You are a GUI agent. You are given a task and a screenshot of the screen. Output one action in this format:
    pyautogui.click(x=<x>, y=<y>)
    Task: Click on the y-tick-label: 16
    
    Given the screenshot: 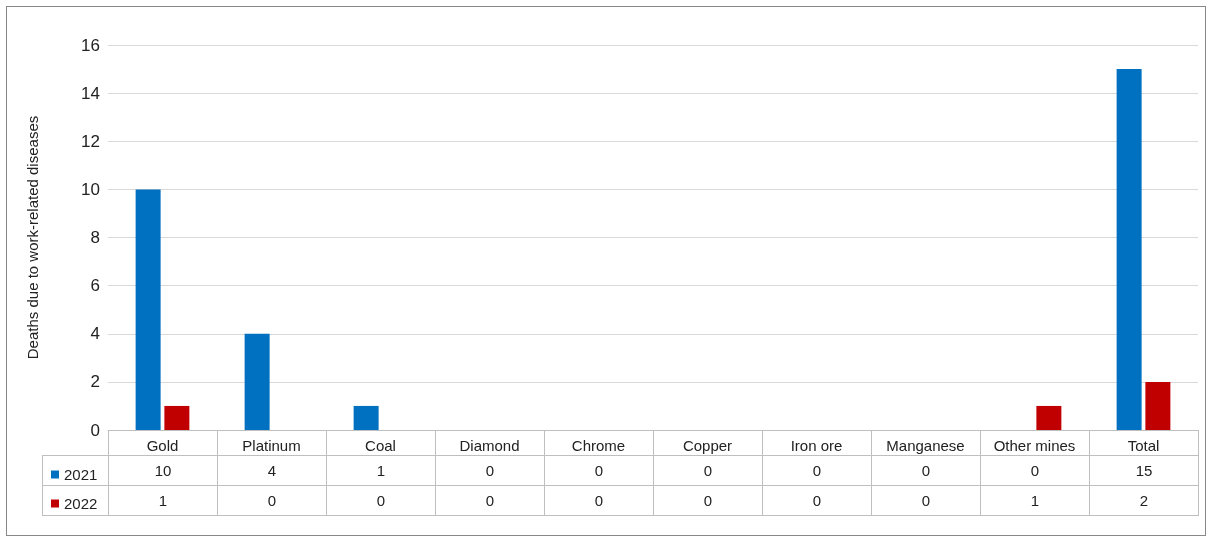 What is the action you would take?
    pyautogui.click(x=90, y=45)
    